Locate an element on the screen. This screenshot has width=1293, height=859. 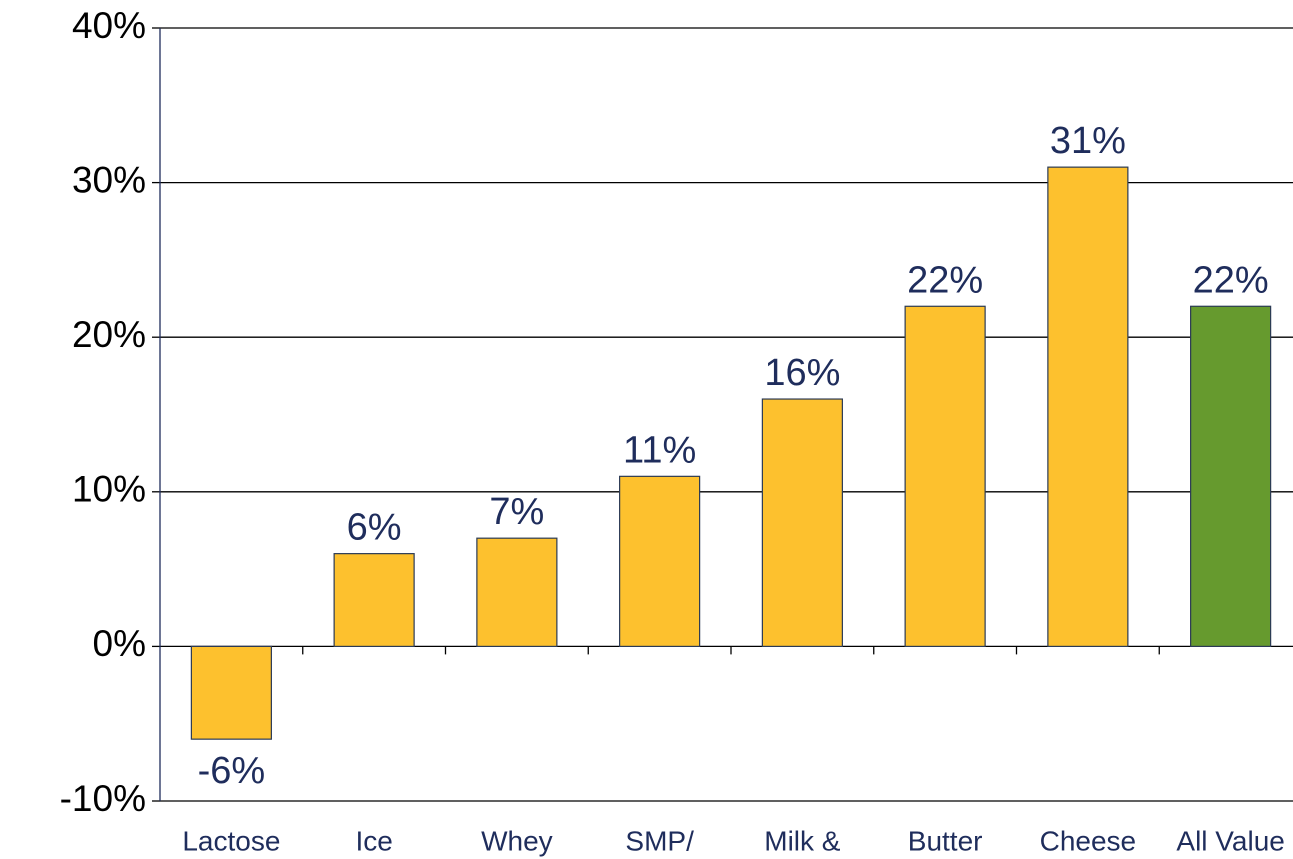
data-label: 11% is located at coordinates (659, 450).